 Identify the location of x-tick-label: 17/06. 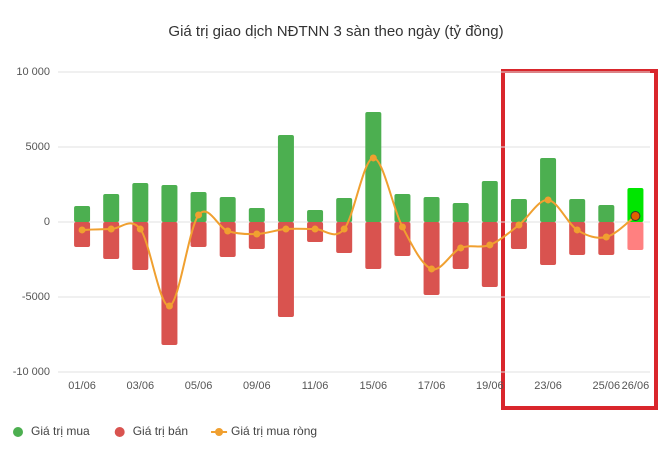
(432, 386).